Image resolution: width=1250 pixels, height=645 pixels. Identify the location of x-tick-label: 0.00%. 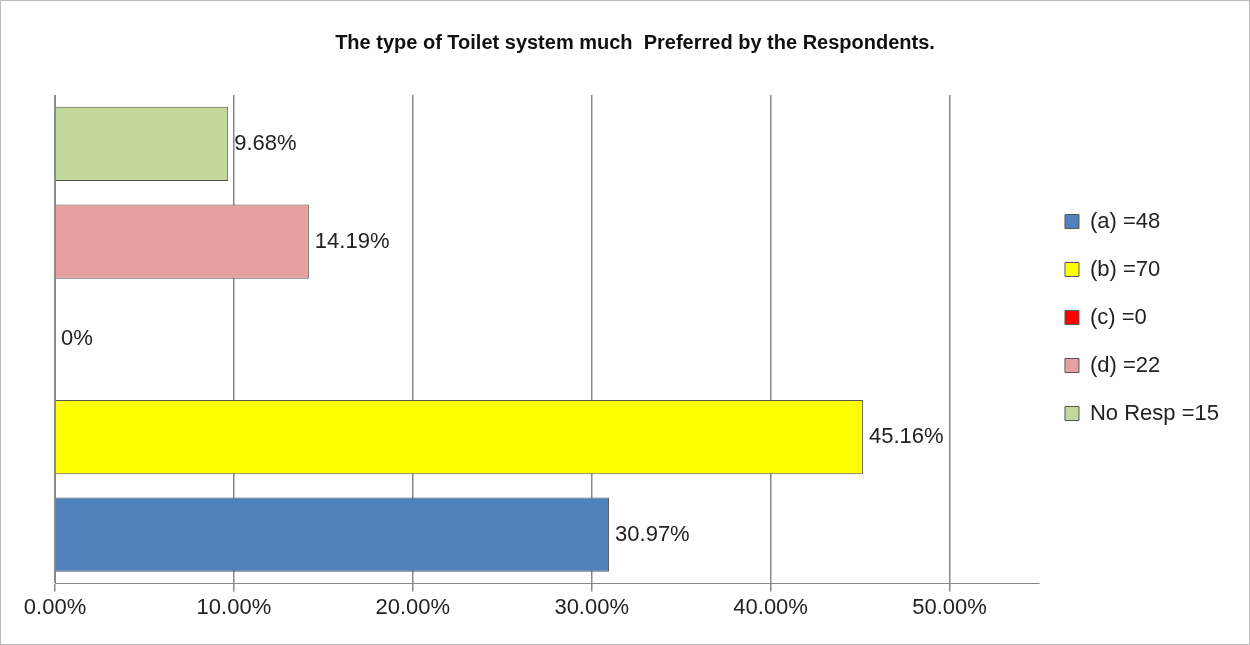
(55, 606).